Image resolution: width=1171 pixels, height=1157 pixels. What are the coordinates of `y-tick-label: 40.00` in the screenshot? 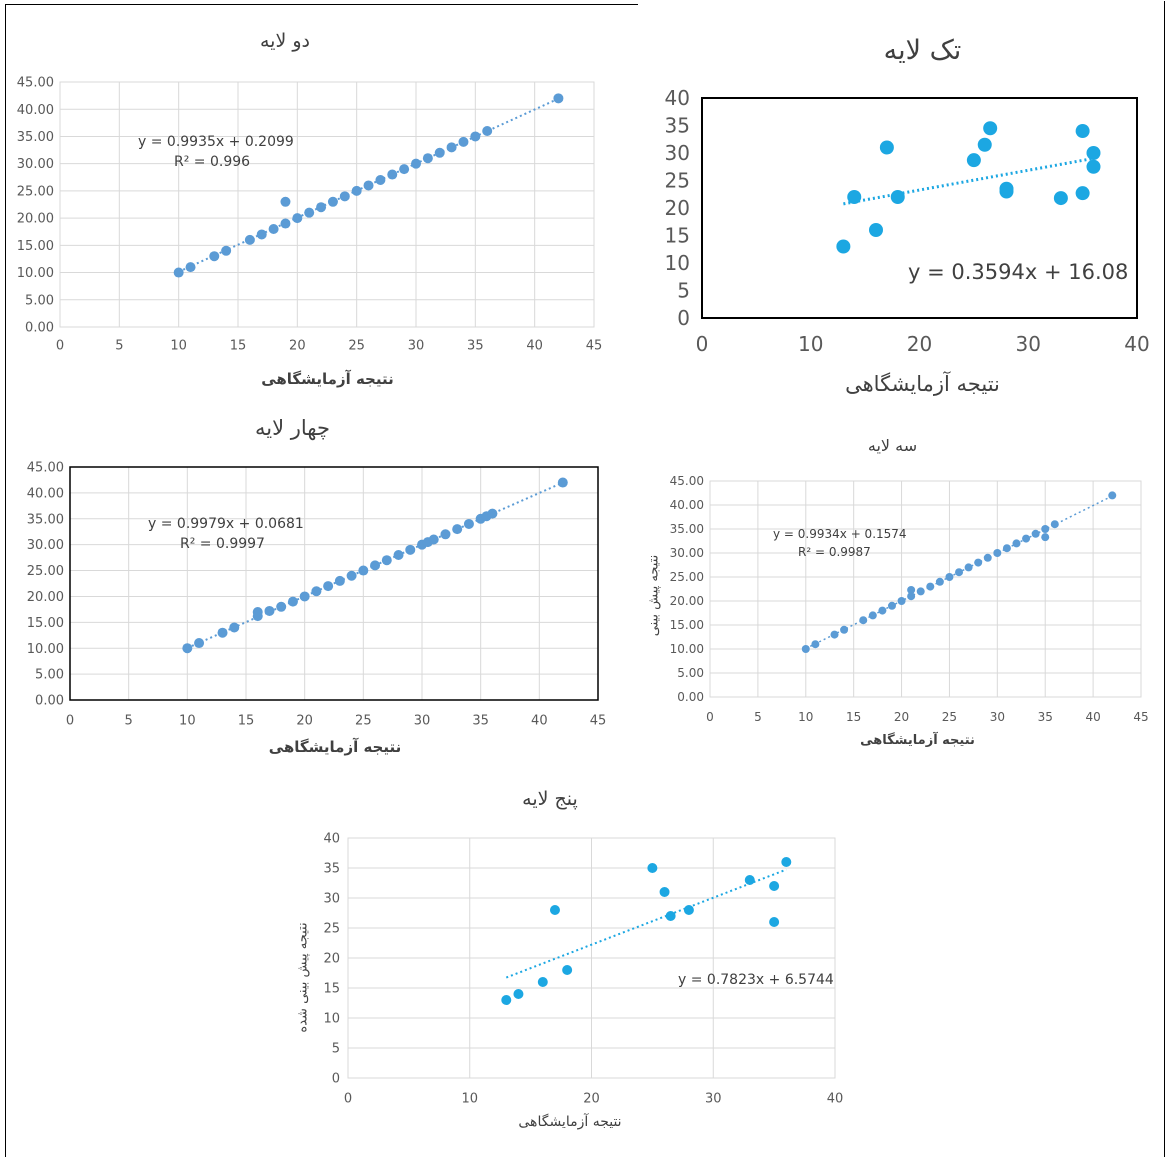 It's located at (35, 110).